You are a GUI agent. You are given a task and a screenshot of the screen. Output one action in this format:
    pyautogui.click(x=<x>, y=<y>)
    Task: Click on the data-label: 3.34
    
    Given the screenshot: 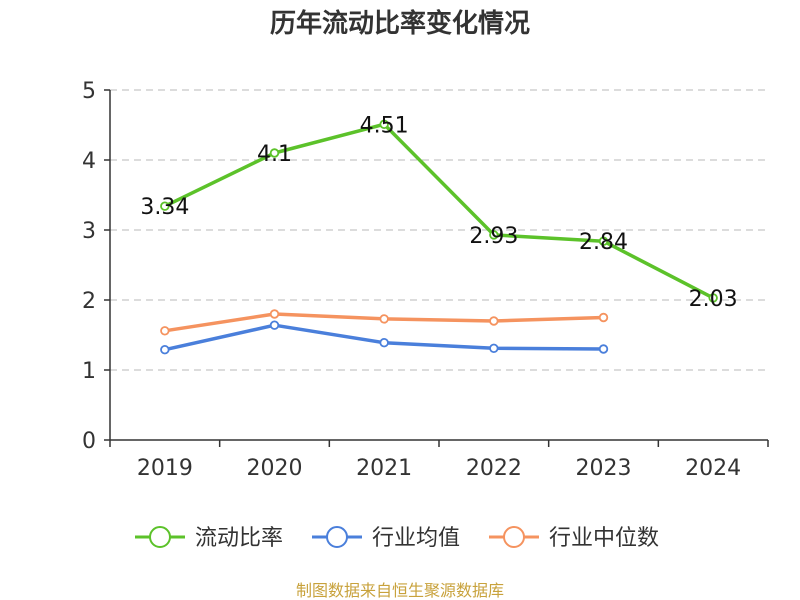 What is the action you would take?
    pyautogui.click(x=164, y=207)
    